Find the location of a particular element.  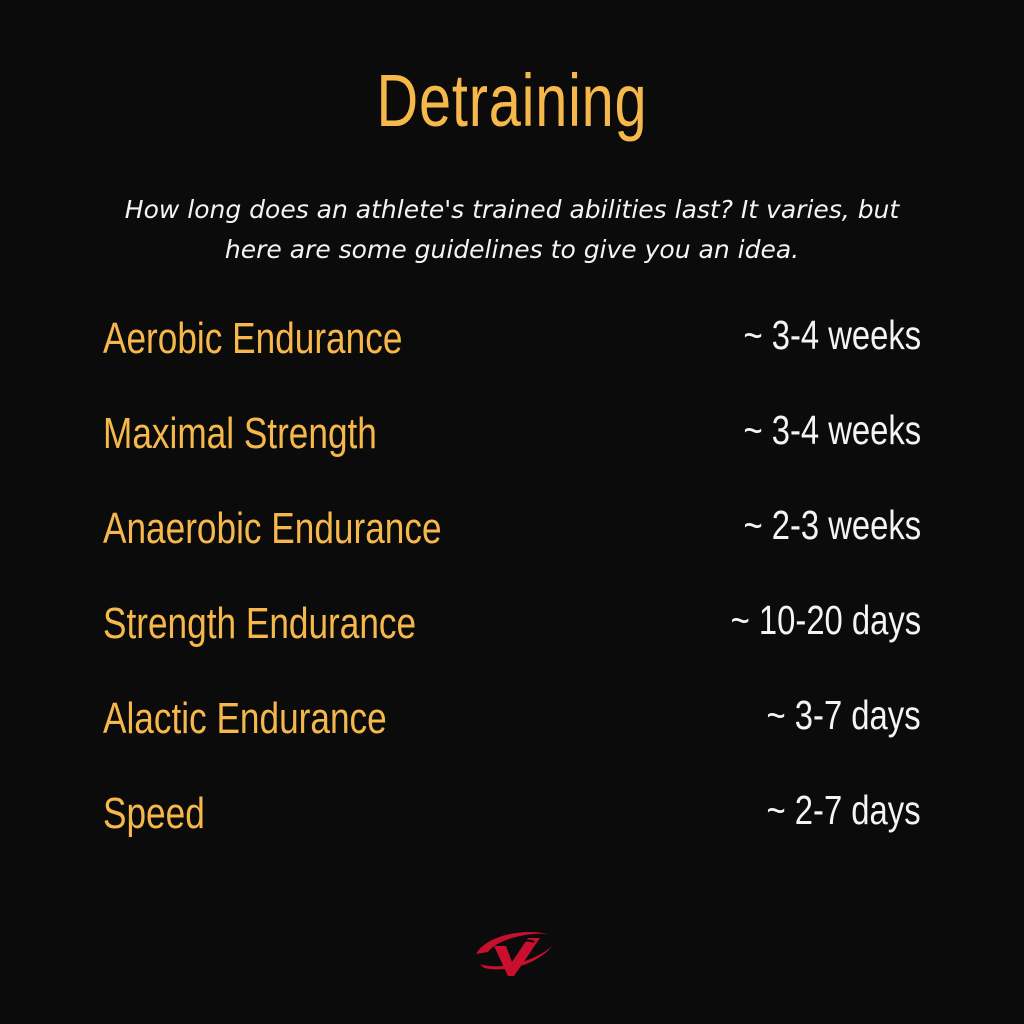

red-swoosh-logo-icon is located at coordinates (514, 954).